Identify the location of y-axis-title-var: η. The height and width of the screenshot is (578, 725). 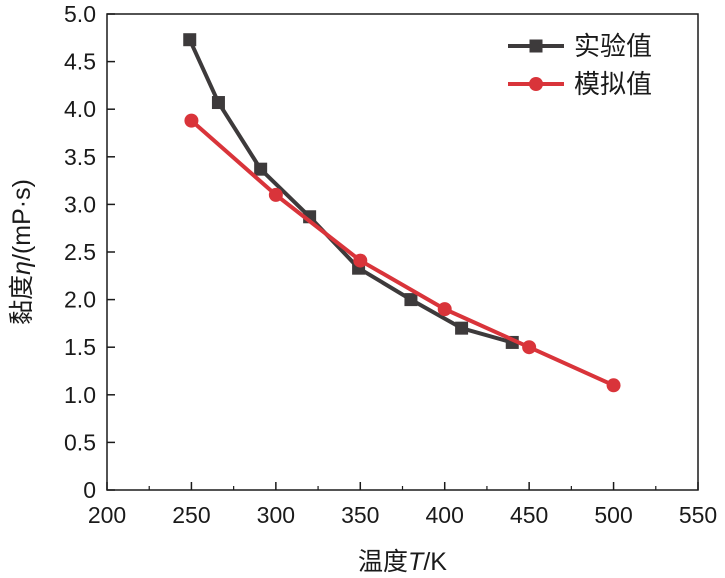
(22, 268).